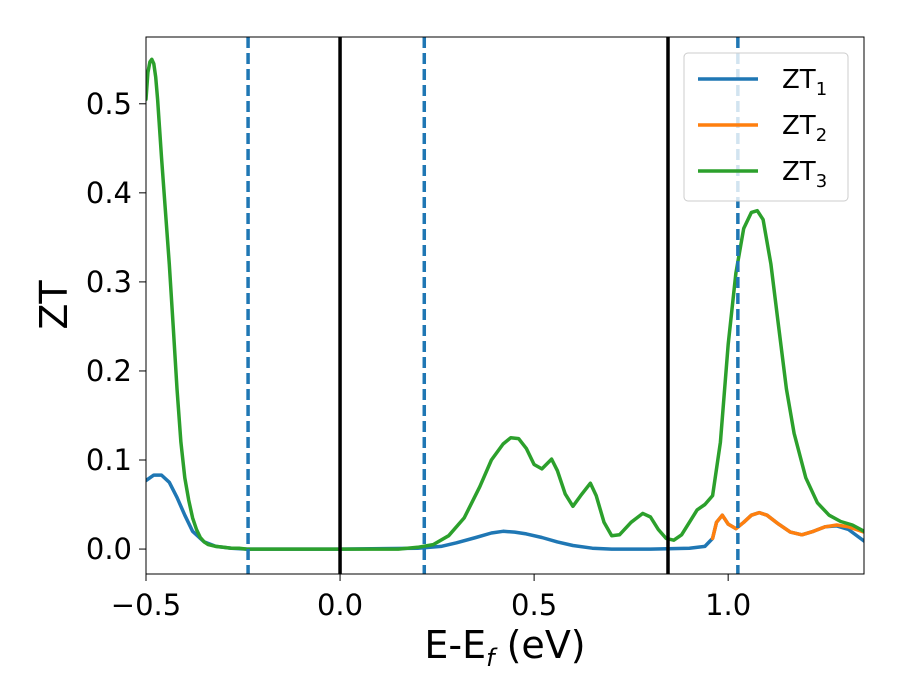 This screenshot has width=900, height=700. Describe the element at coordinates (109, 460) in the screenshot. I see `y-tick-label: 0.1` at that location.